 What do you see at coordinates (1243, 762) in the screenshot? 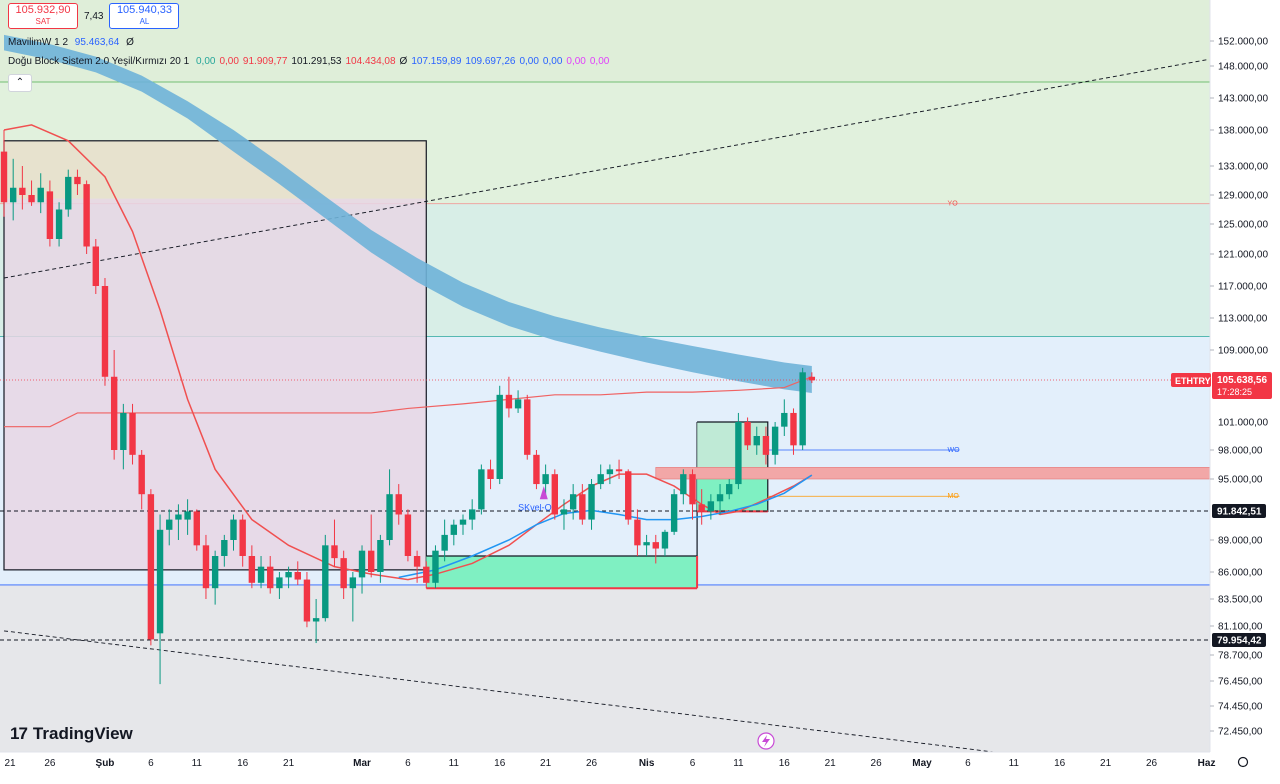
I see `gear-icon` at bounding box center [1243, 762].